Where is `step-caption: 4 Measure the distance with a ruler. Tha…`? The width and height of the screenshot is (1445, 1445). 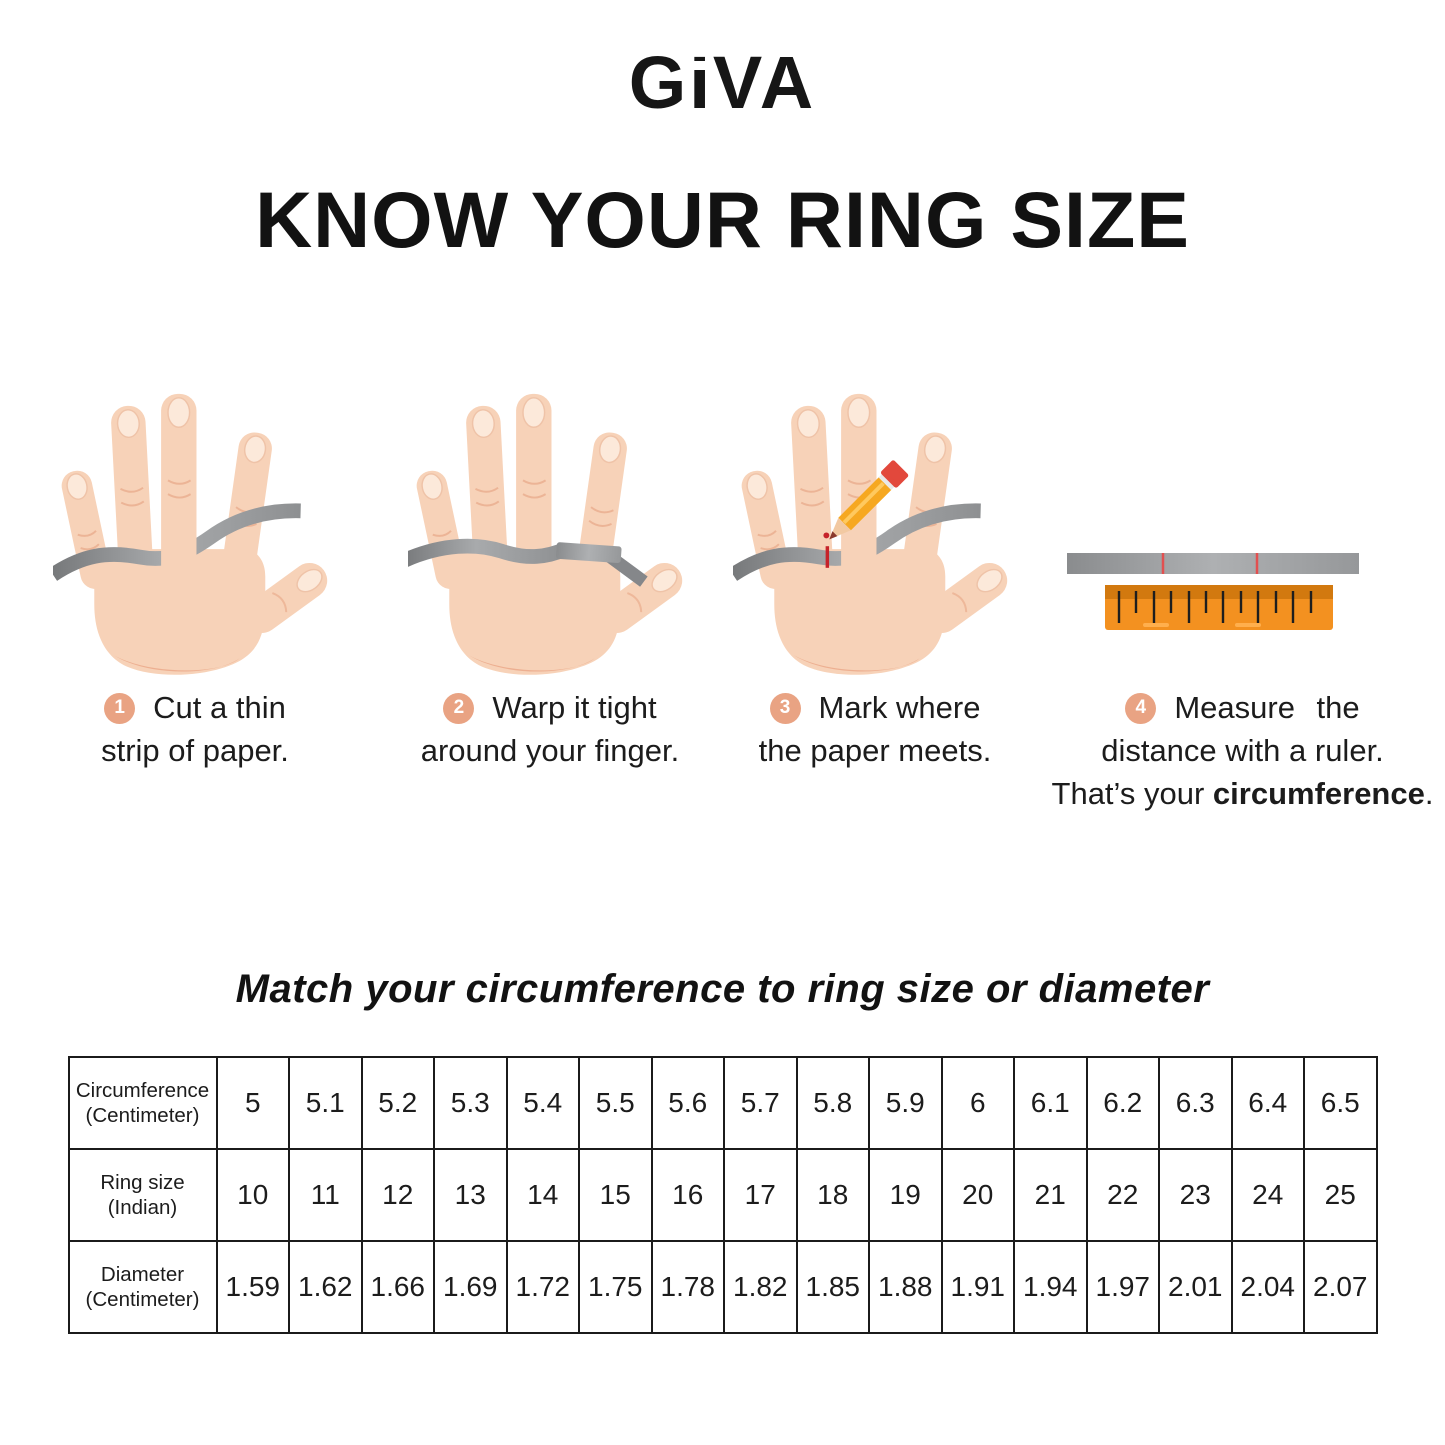
step-caption: 4 Measure the distance with a ruler. Tha… is located at coordinates (1243, 751).